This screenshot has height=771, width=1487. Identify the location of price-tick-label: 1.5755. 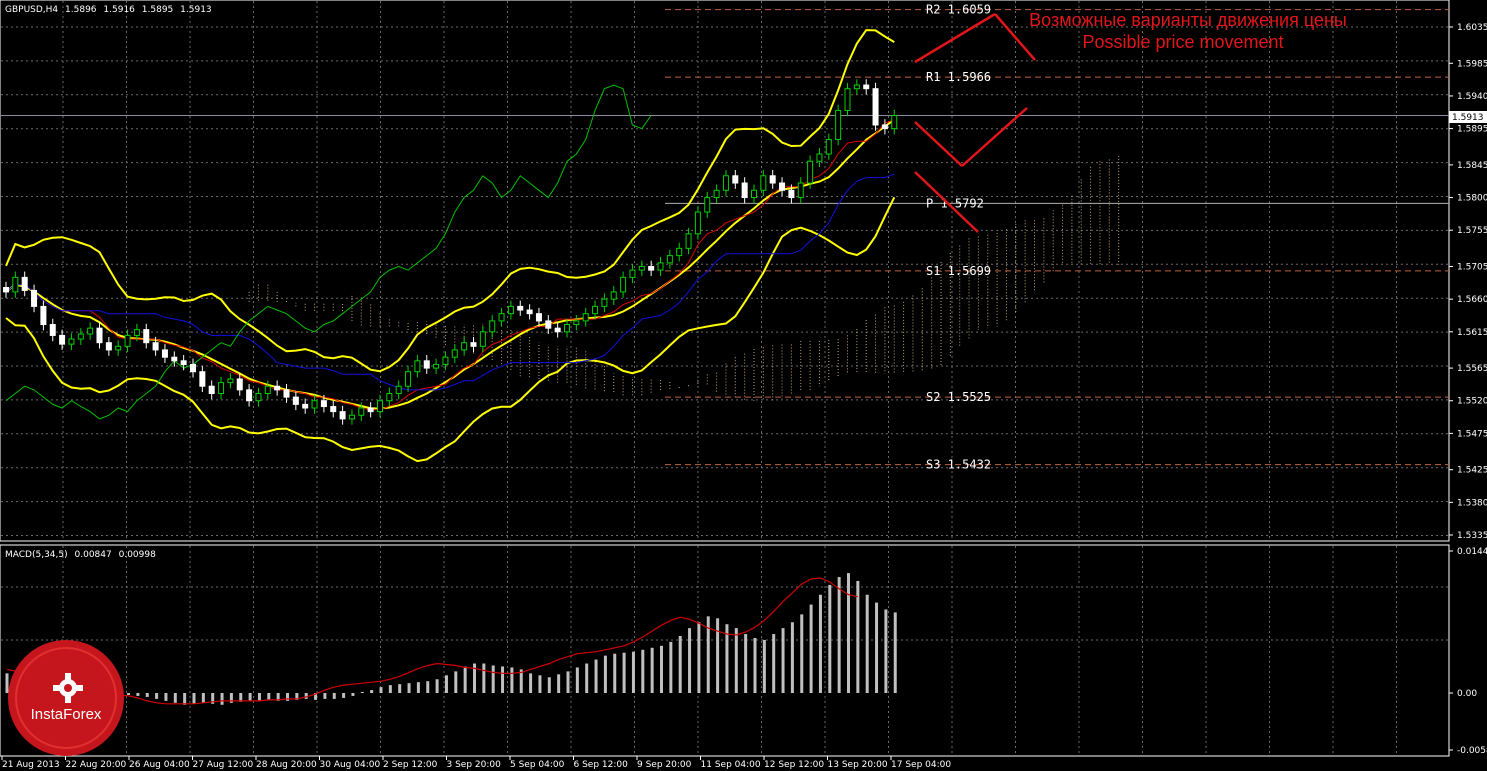
(1472, 231).